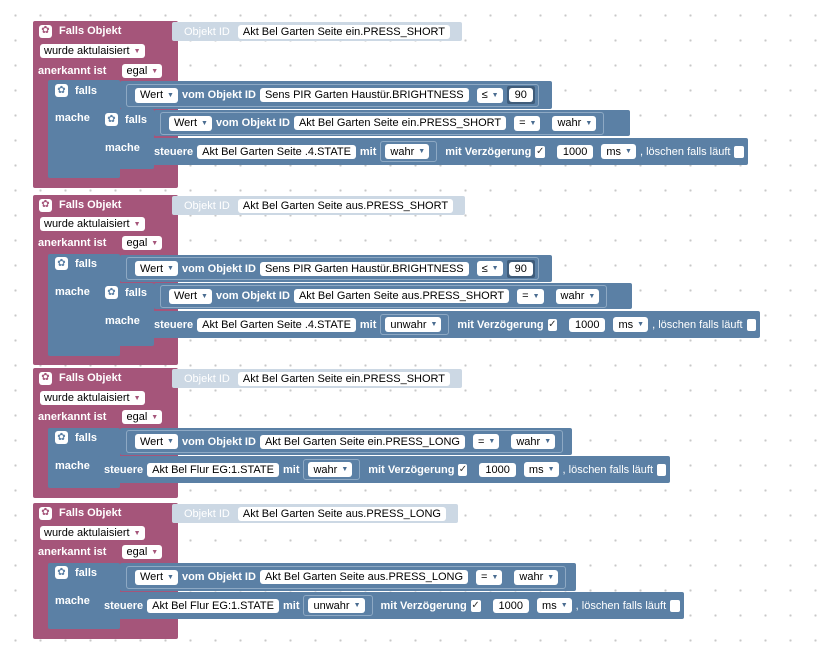  What do you see at coordinates (495, 95) in the screenshot?
I see `chevron-down-icon: ▼` at bounding box center [495, 95].